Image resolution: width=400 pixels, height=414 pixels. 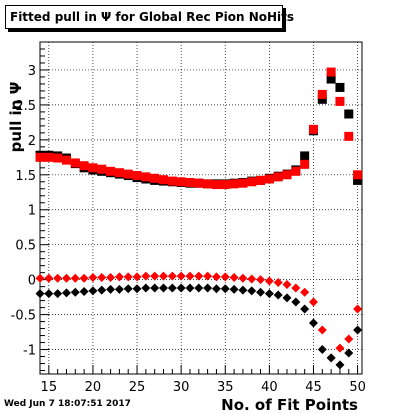 I want to click on x-axis-label: No. of Fit Points, so click(x=289, y=405).